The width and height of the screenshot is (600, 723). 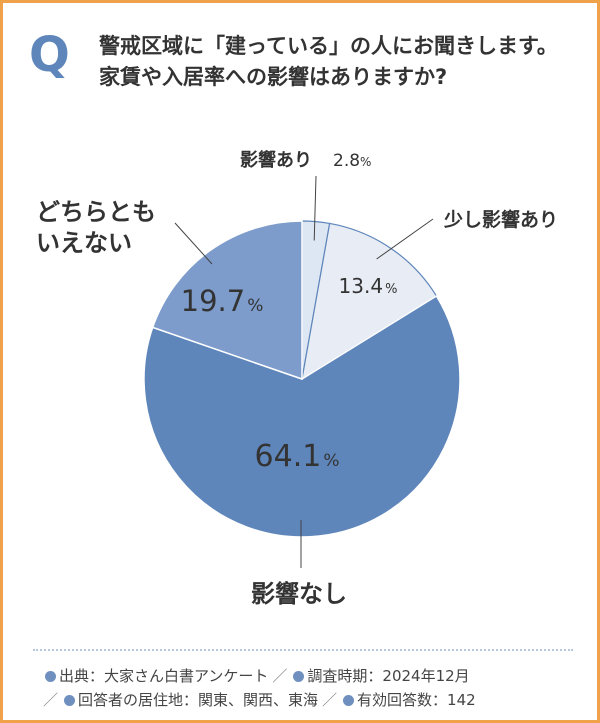 I want to click on footer-source: 出典：大家さん白書アンケート, so click(x=164, y=676).